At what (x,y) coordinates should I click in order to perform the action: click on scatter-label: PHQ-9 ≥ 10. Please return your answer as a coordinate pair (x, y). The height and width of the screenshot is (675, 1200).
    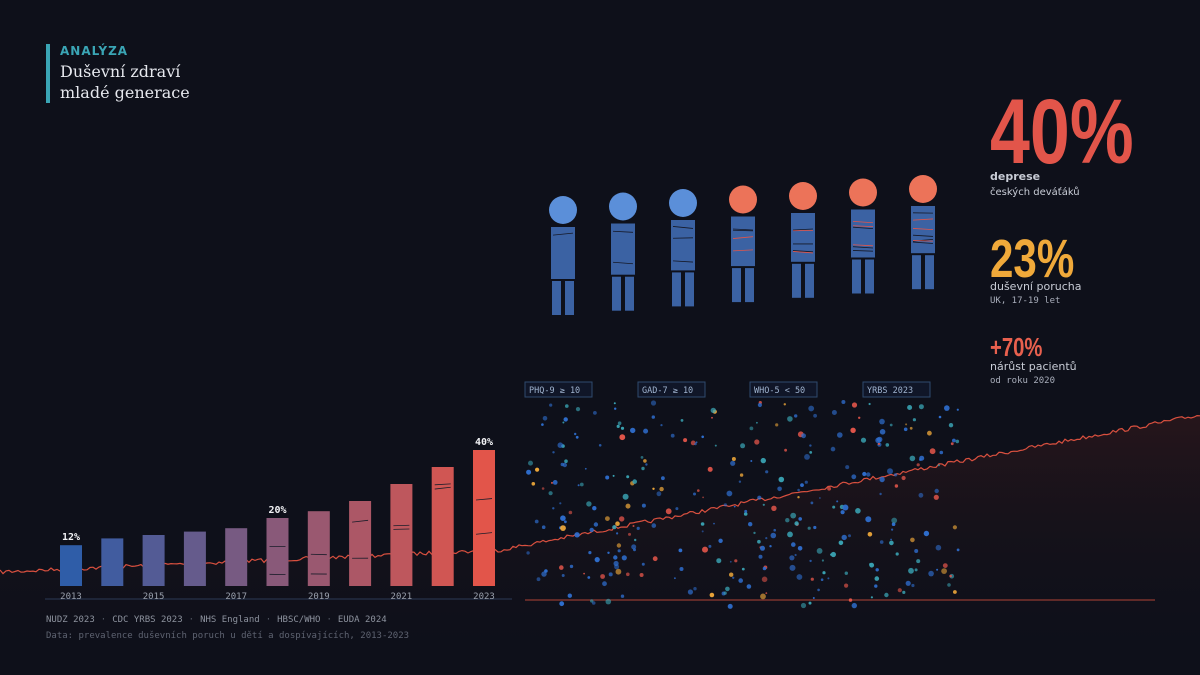
    Looking at the image, I should click on (554, 391).